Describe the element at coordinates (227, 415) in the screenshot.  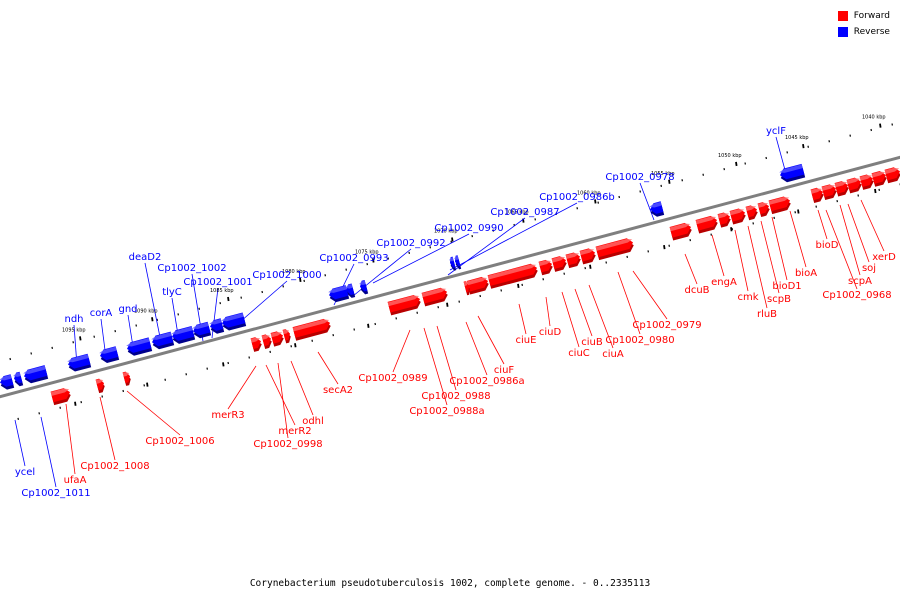
I see `gene-label: merR3` at that location.